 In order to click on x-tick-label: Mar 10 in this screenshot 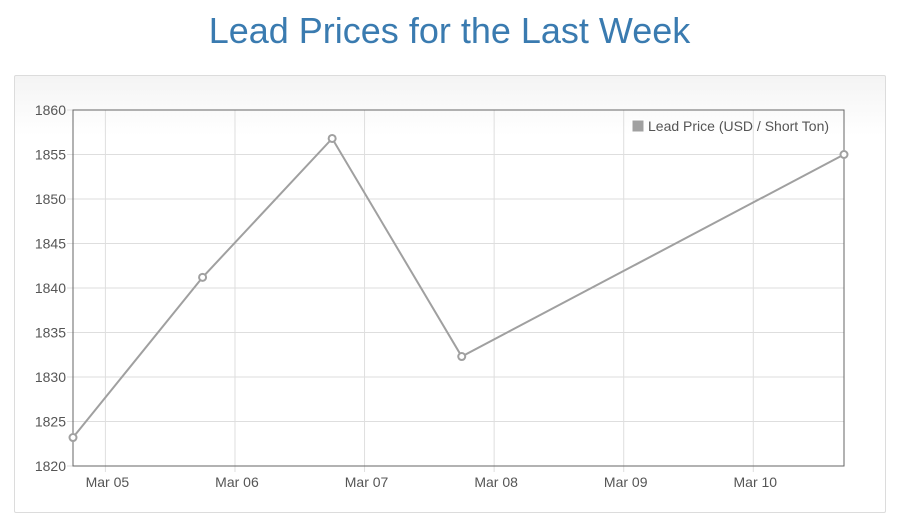, I will do `click(756, 482)`.